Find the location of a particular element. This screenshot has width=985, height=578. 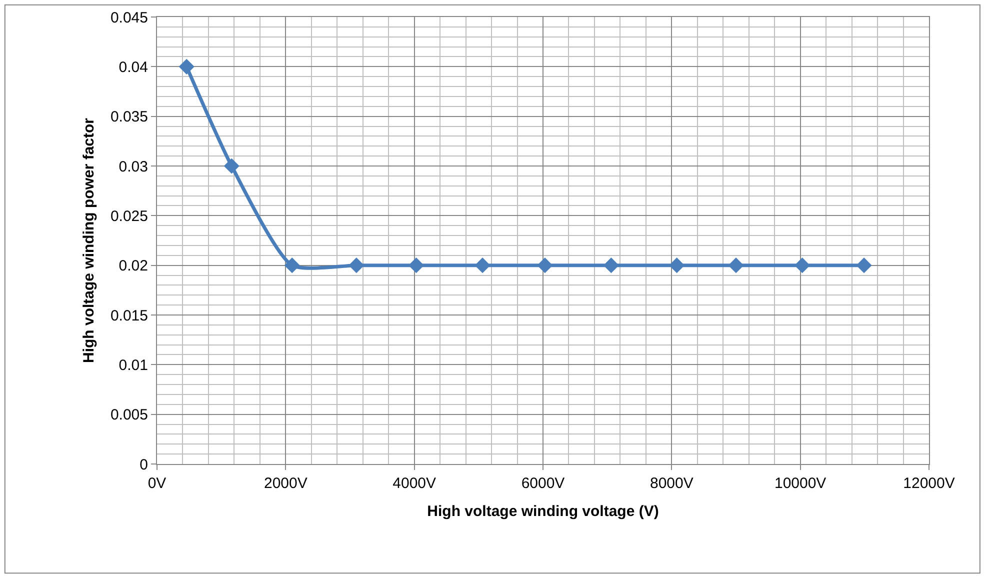

x-tick-label: 12000V is located at coordinates (929, 483).